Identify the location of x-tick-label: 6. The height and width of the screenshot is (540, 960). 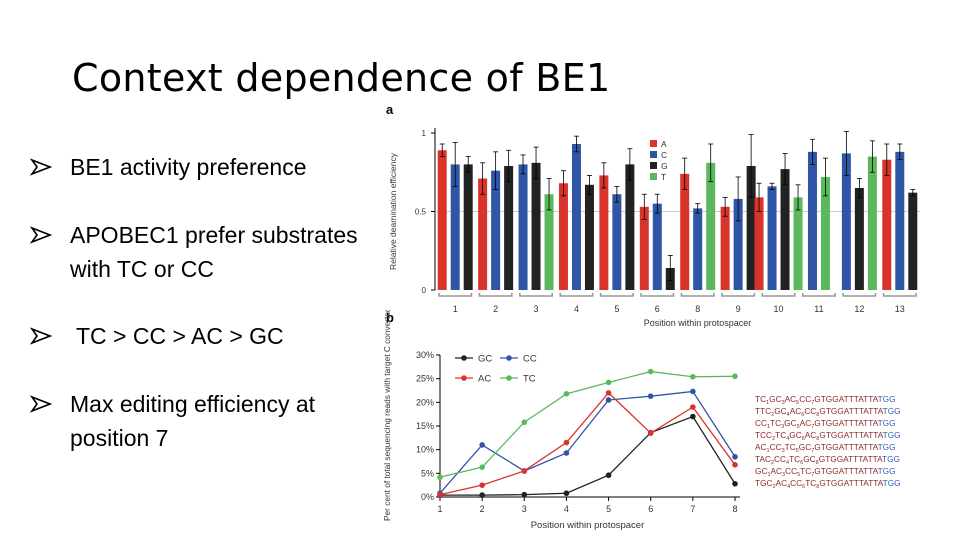
(657, 309).